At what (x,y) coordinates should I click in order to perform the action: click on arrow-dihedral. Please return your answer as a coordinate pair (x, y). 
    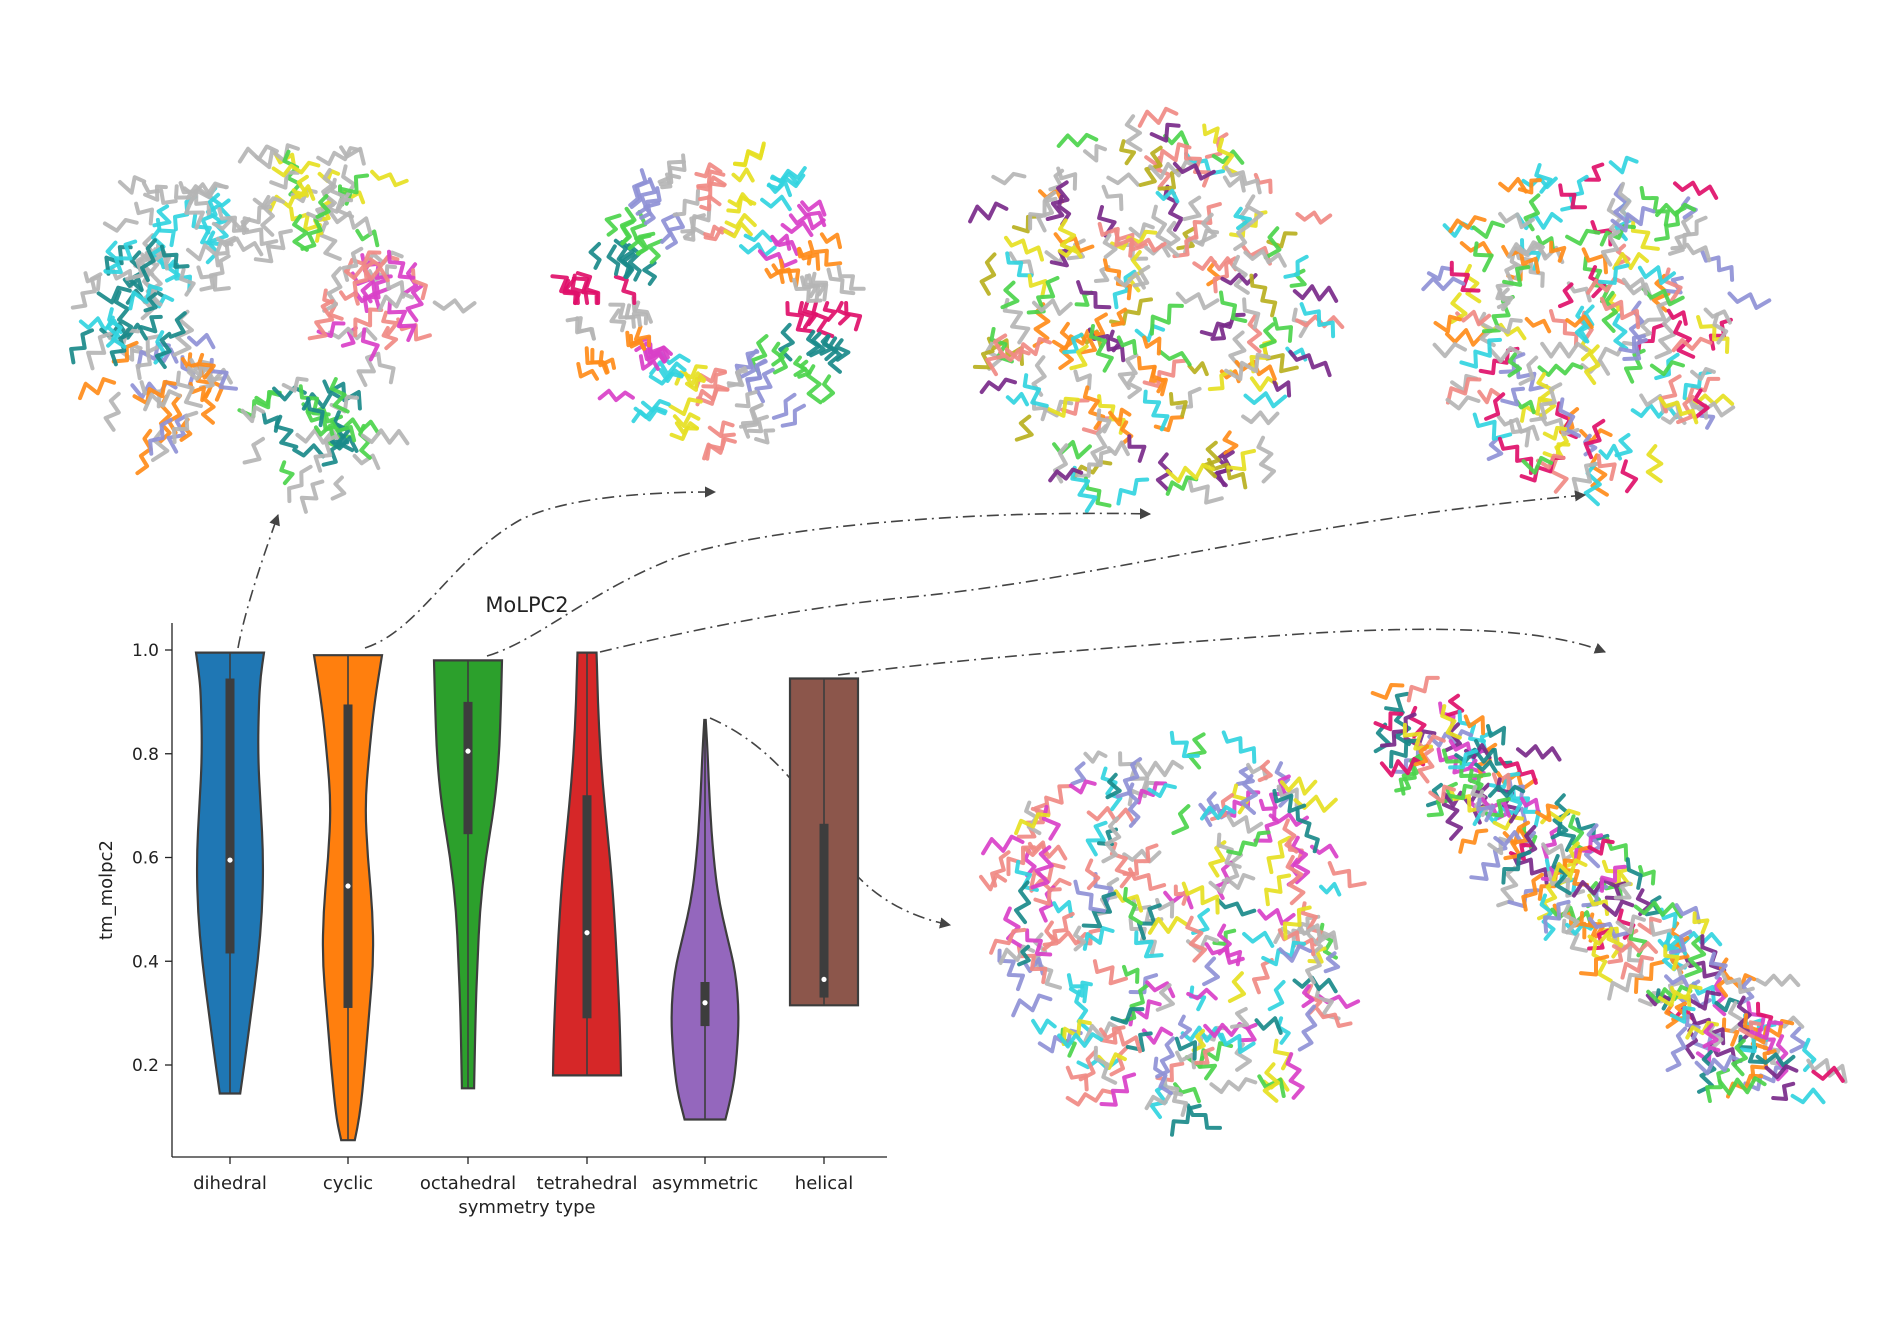
    Looking at the image, I should click on (258, 581).